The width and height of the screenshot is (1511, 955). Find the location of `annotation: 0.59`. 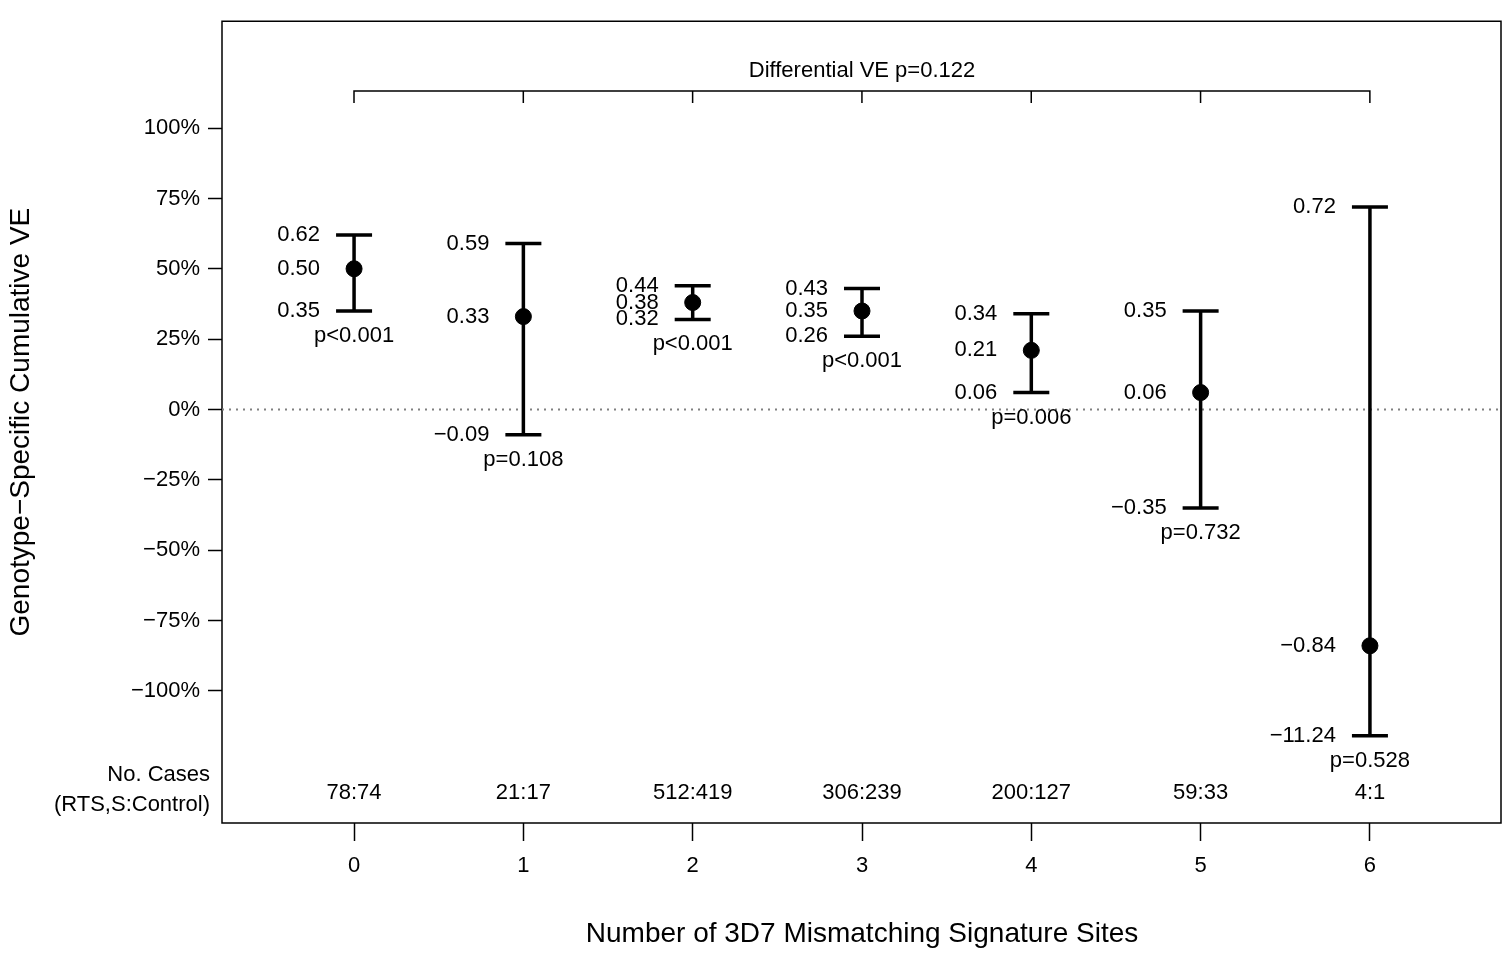

annotation: 0.59 is located at coordinates (468, 242).